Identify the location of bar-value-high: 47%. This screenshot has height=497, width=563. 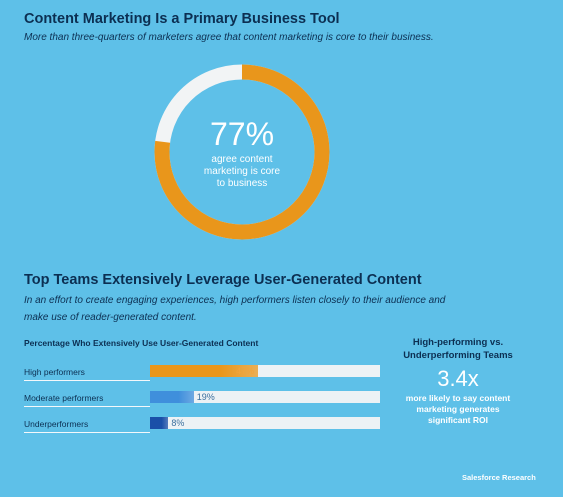
(245, 371).